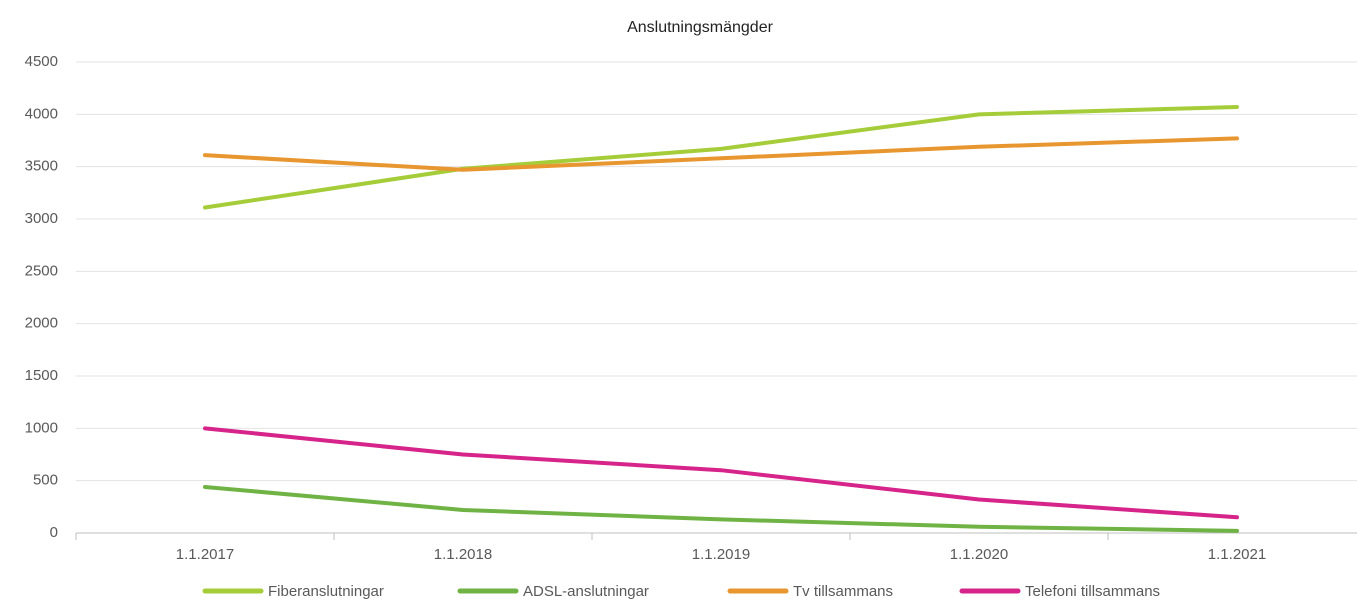  What do you see at coordinates (41, 427) in the screenshot?
I see `y-tick-label: 1000` at bounding box center [41, 427].